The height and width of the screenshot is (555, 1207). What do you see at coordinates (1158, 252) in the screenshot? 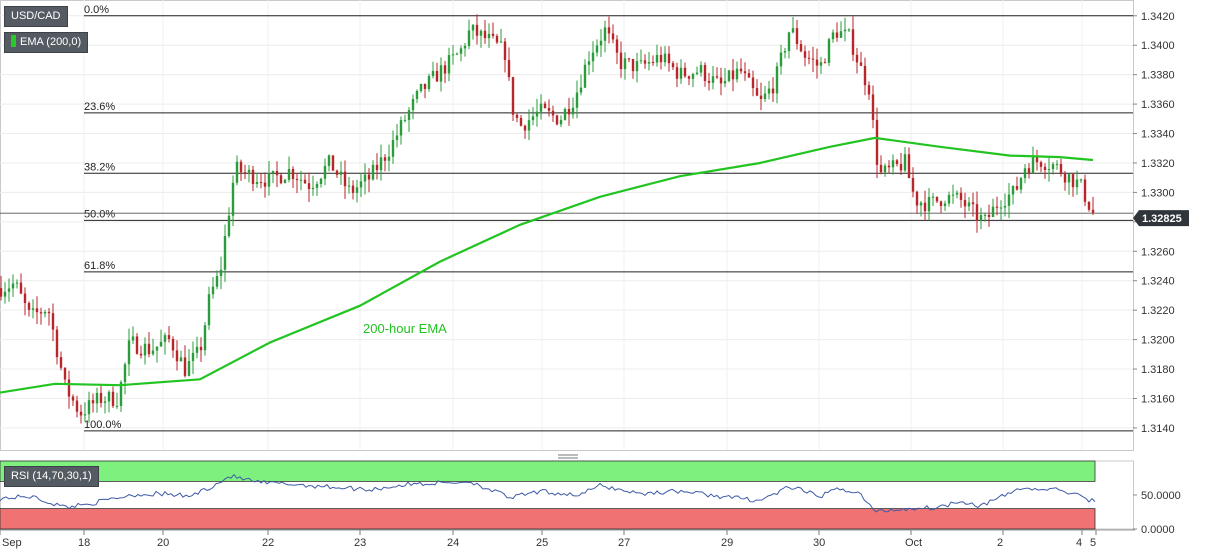
I see `price-tick-label: 1.3260` at bounding box center [1158, 252].